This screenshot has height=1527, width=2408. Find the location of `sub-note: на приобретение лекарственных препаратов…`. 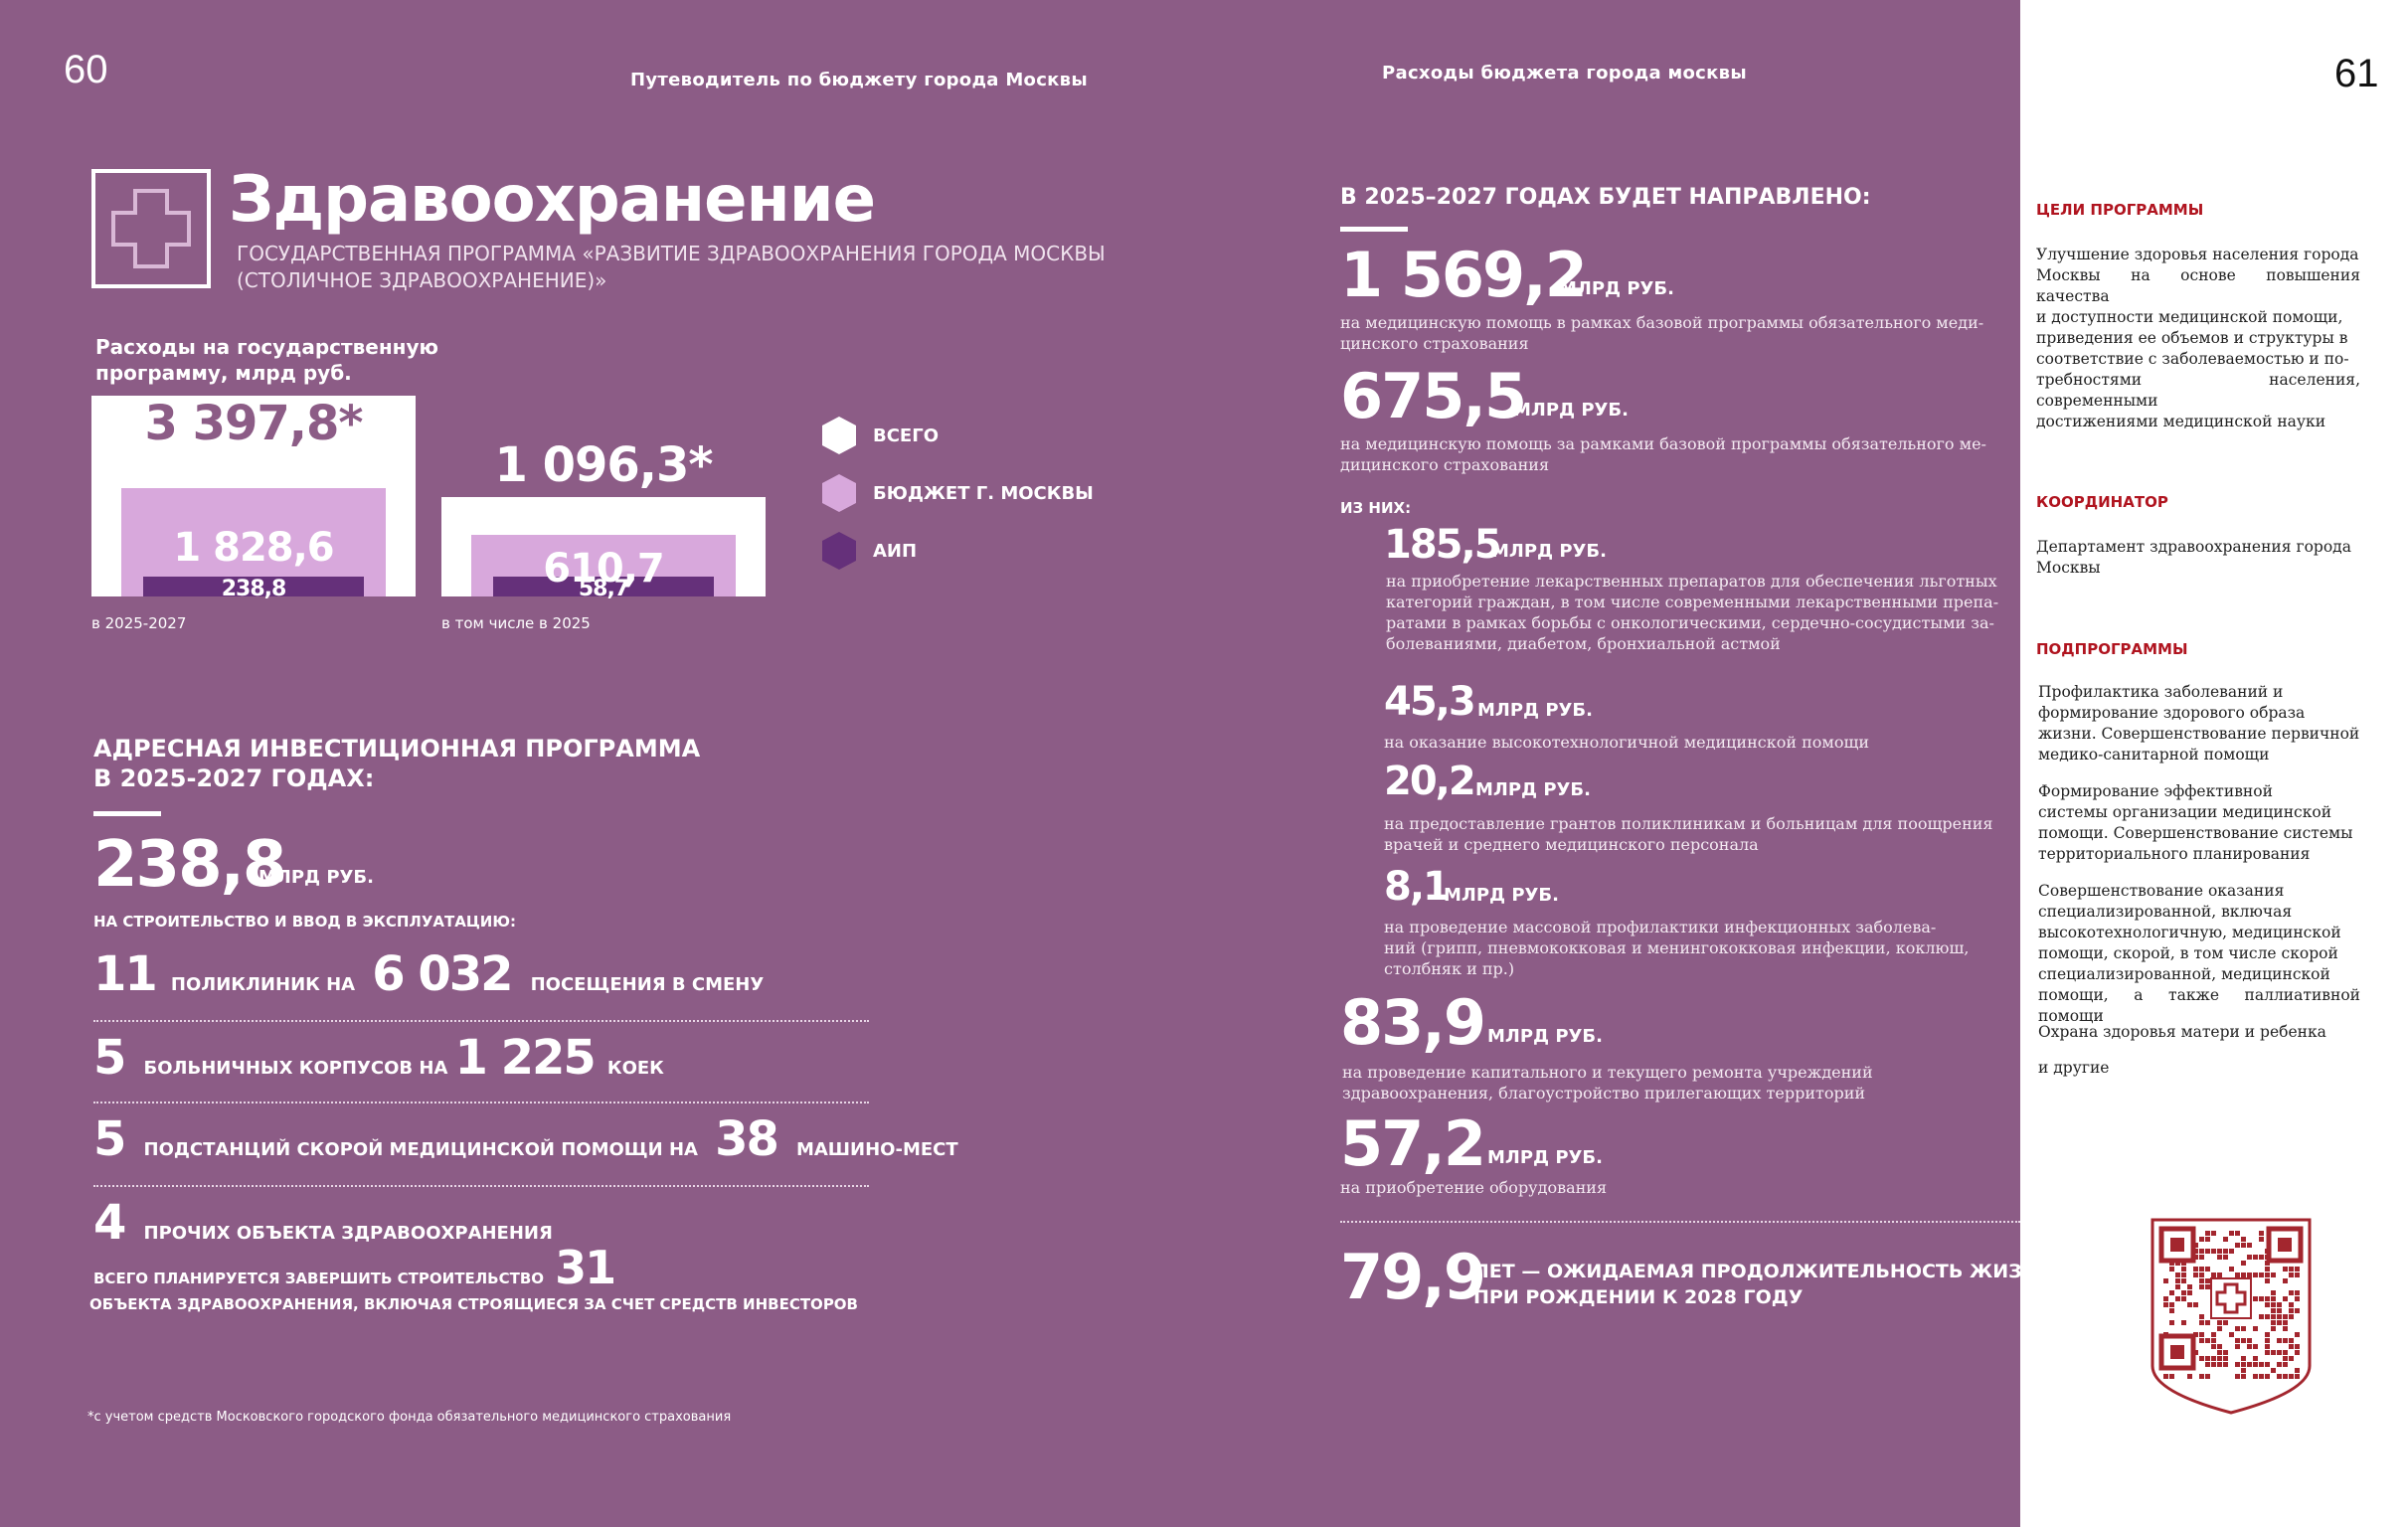

sub-note: на приобретение лекарственных препаратов… is located at coordinates (1692, 612).